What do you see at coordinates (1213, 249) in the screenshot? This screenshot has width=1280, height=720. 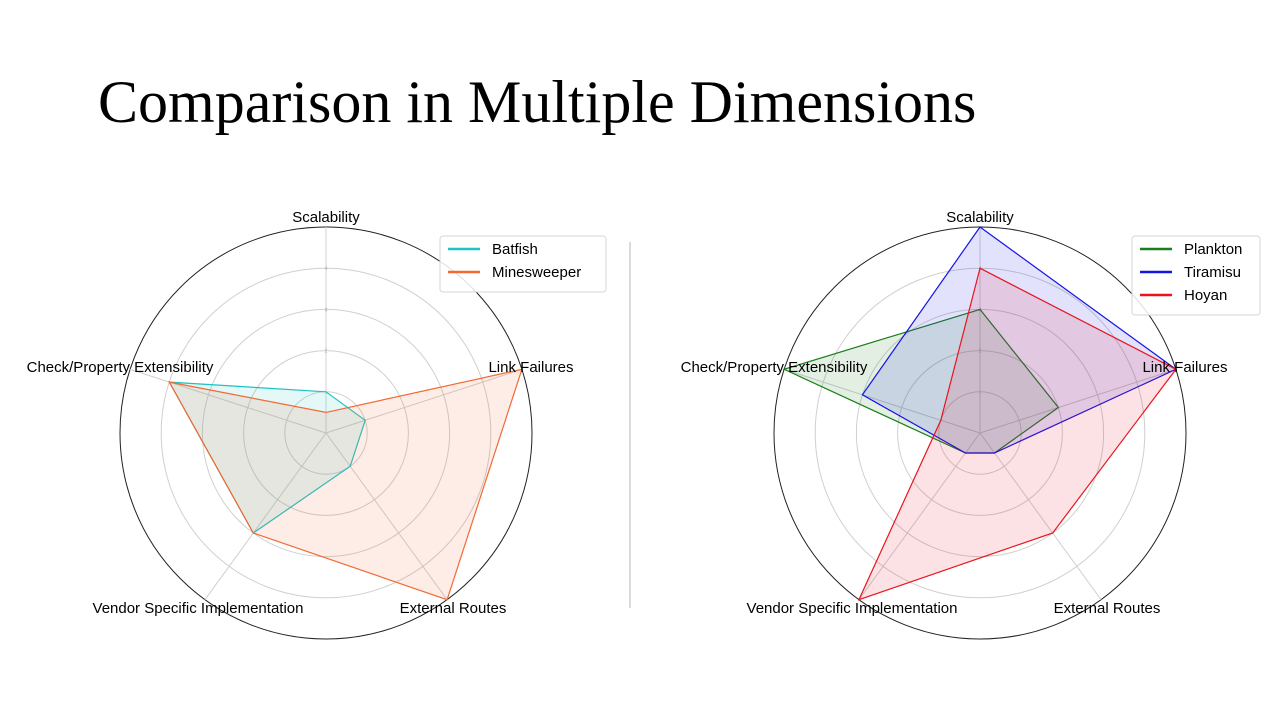 I see `legend-label-plankton: Plankton` at bounding box center [1213, 249].